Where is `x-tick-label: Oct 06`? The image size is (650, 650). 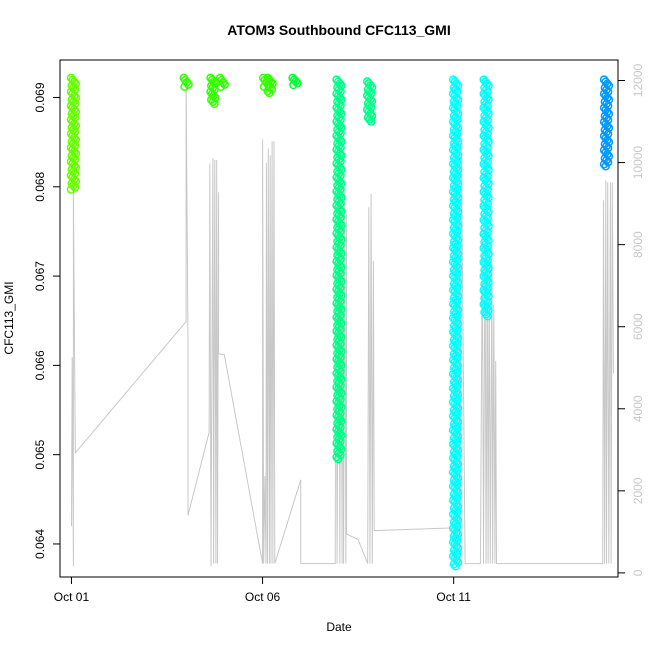
x-tick-label: Oct 06 is located at coordinates (263, 597).